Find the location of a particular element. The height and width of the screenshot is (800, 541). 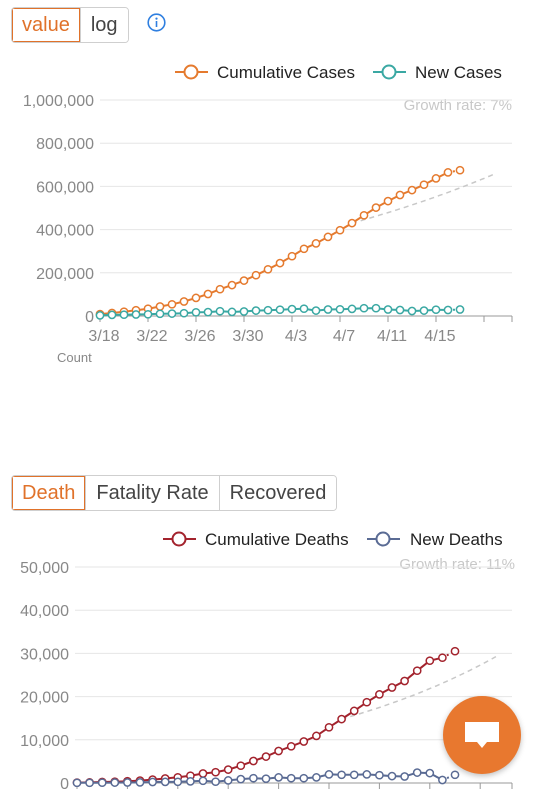

fatality-rate-tab: Fatality Rate is located at coordinates (153, 493).